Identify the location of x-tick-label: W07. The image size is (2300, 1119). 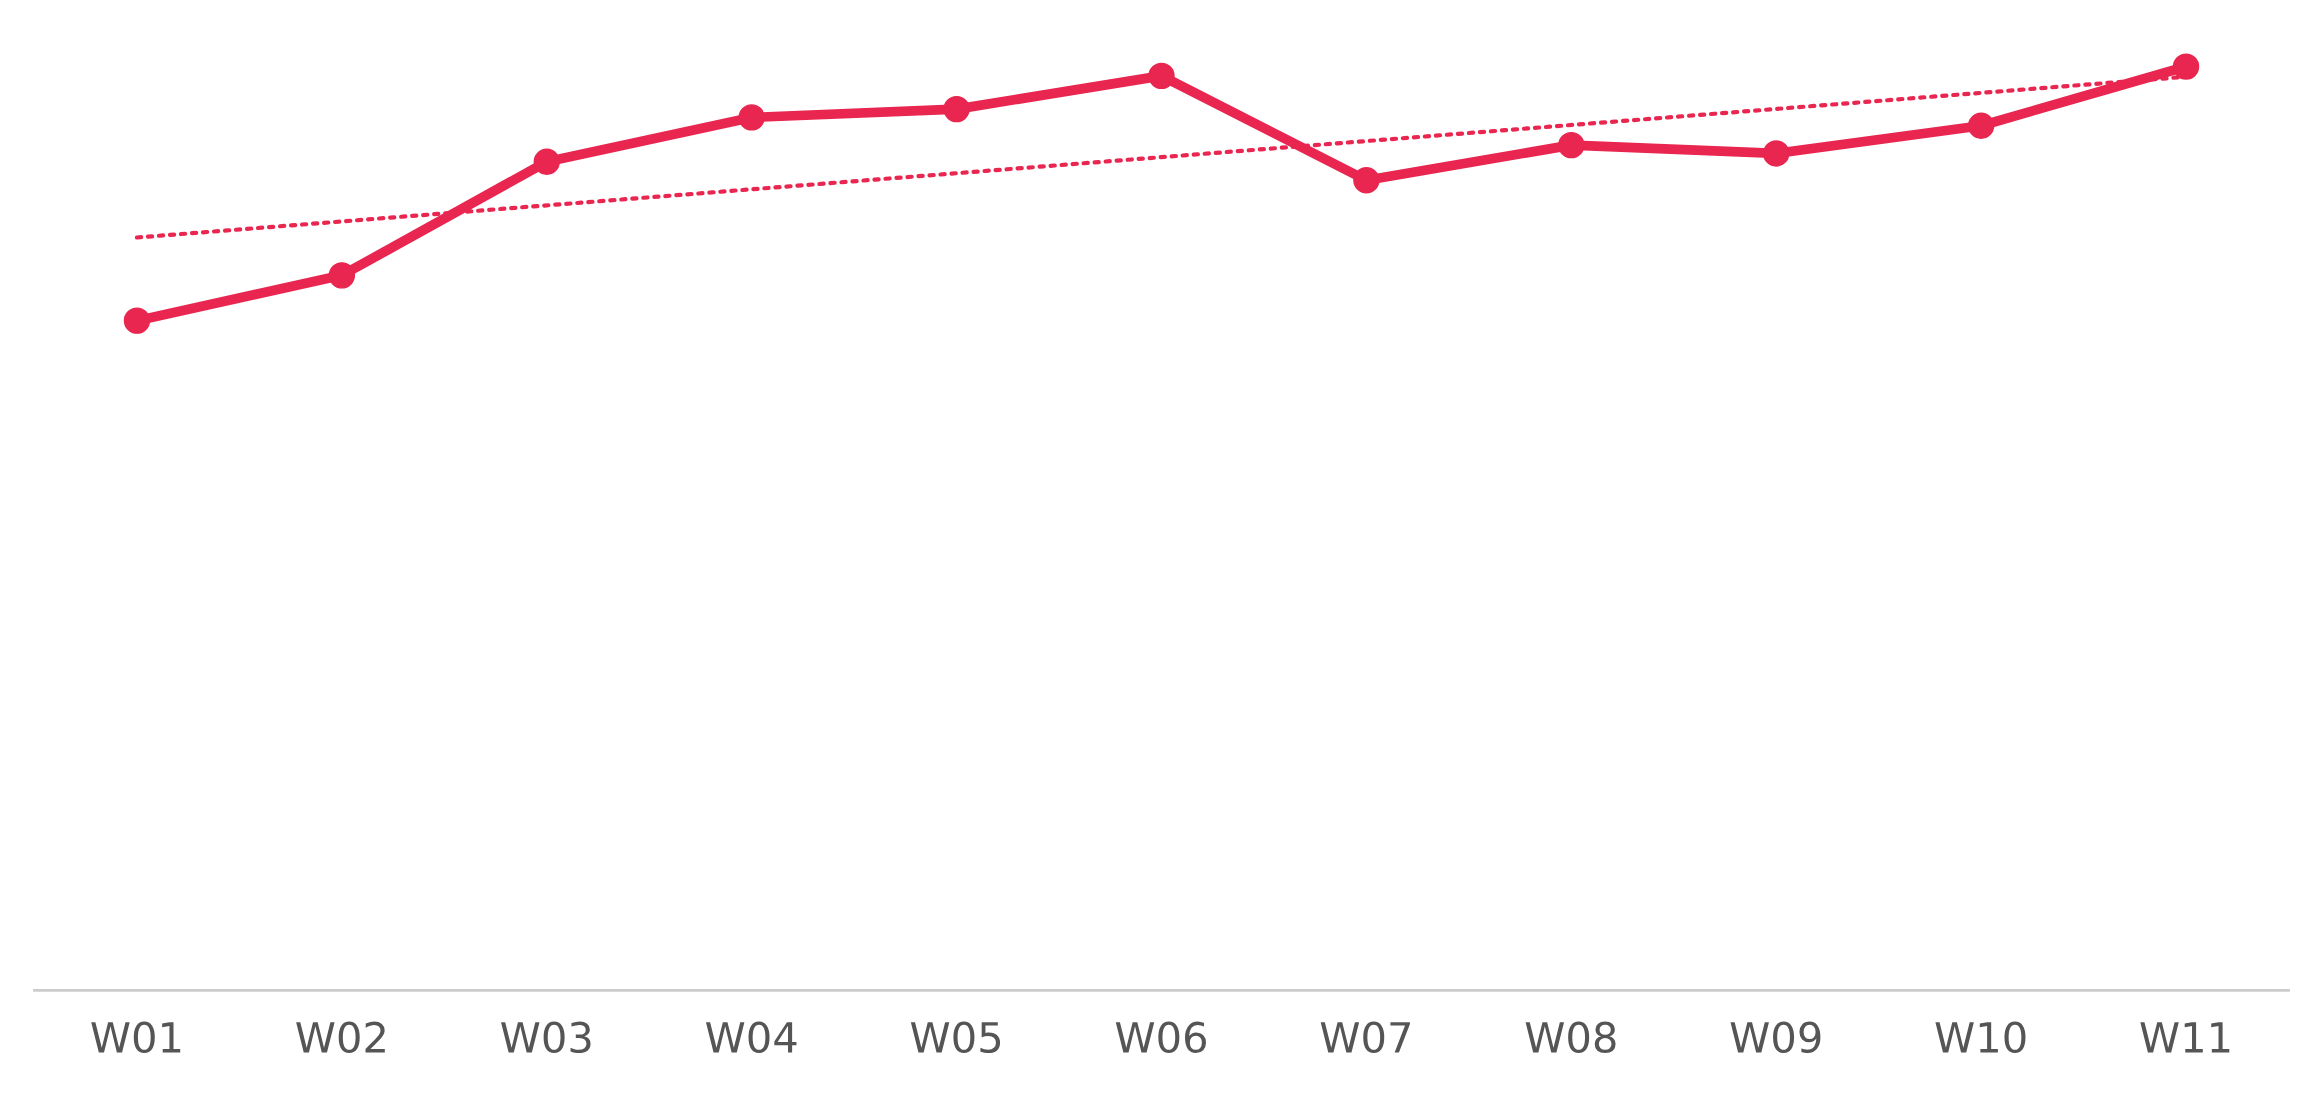
(1365, 1037).